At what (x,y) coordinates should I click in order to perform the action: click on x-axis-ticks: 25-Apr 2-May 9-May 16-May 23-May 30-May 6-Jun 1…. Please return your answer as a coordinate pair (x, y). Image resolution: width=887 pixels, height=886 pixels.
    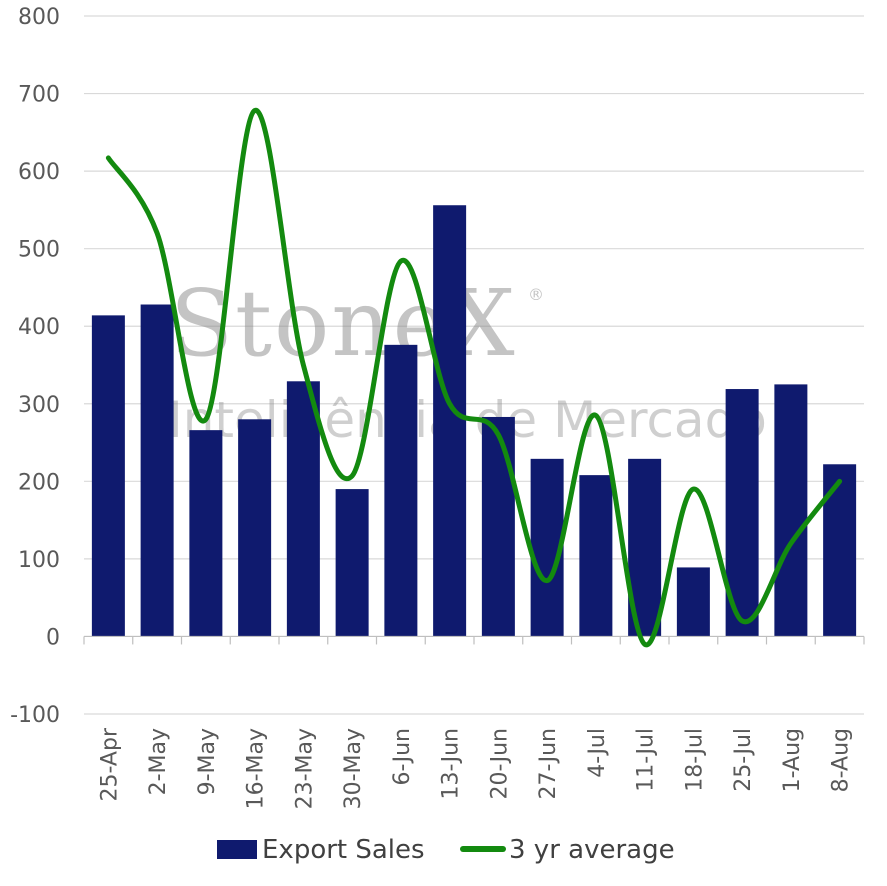
    Looking at the image, I should click on (475, 768).